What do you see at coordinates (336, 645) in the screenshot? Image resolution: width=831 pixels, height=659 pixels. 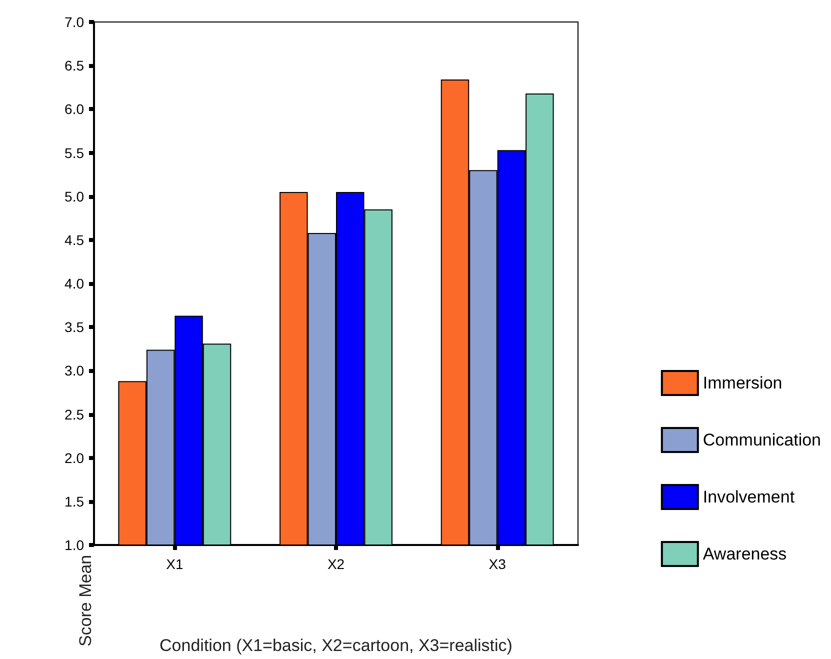 I see `x-axis-title: Condition (X1=basic, X2=cartoon, X3=realistic)` at bounding box center [336, 645].